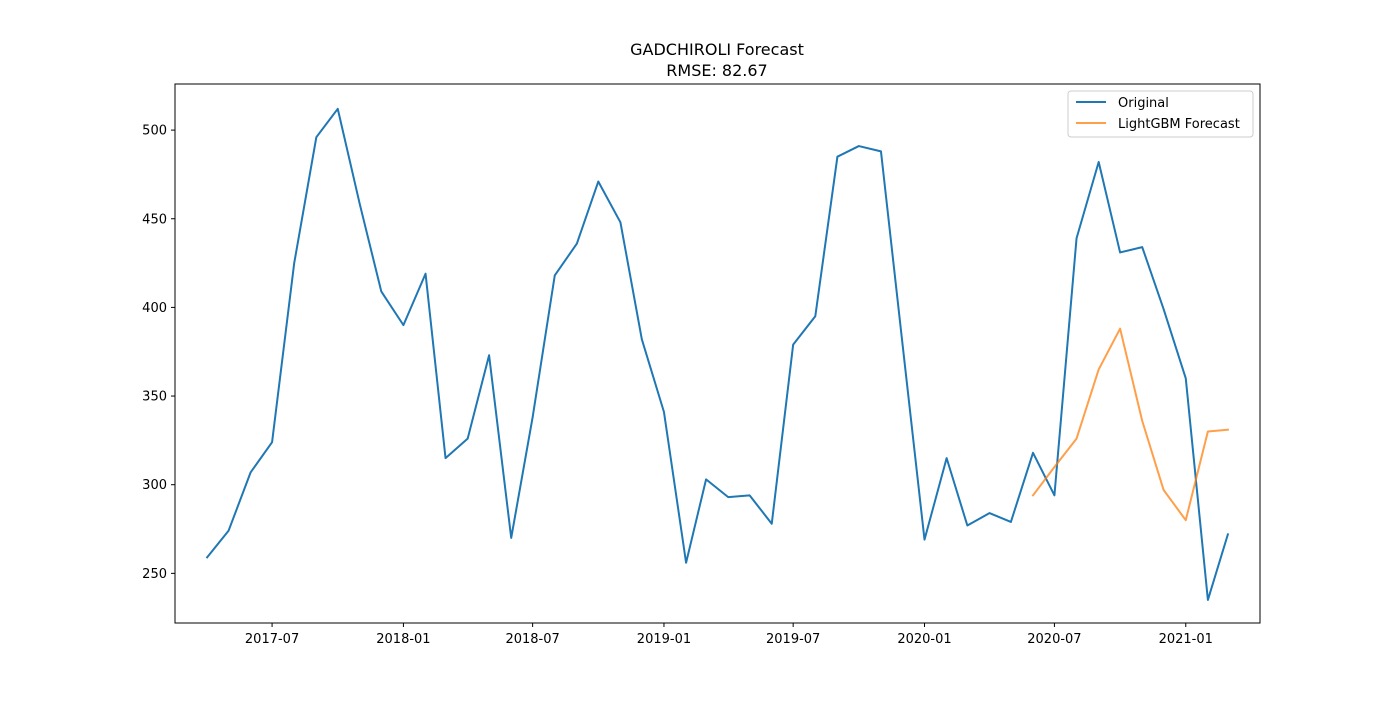 The height and width of the screenshot is (704, 1400). I want to click on y-tick-label: 300, so click(154, 485).